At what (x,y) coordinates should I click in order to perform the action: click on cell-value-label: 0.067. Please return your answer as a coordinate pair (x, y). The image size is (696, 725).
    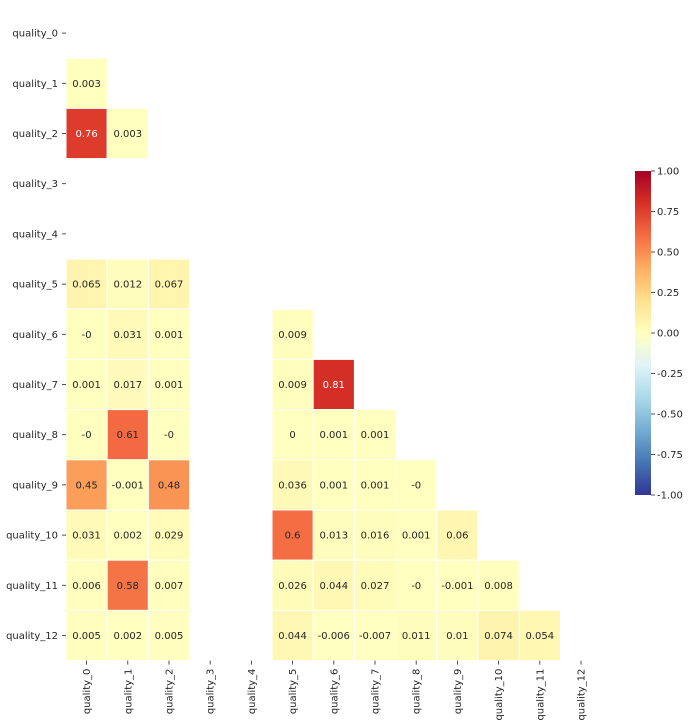
    Looking at the image, I should click on (169, 285).